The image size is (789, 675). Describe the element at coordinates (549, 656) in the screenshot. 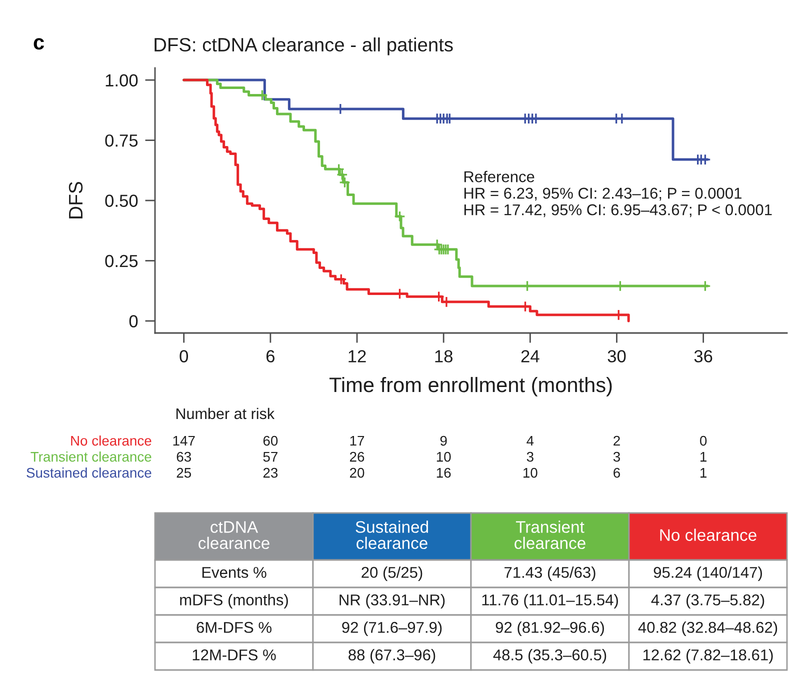

I see `text: 48.5 (35.3–60.5)` at that location.